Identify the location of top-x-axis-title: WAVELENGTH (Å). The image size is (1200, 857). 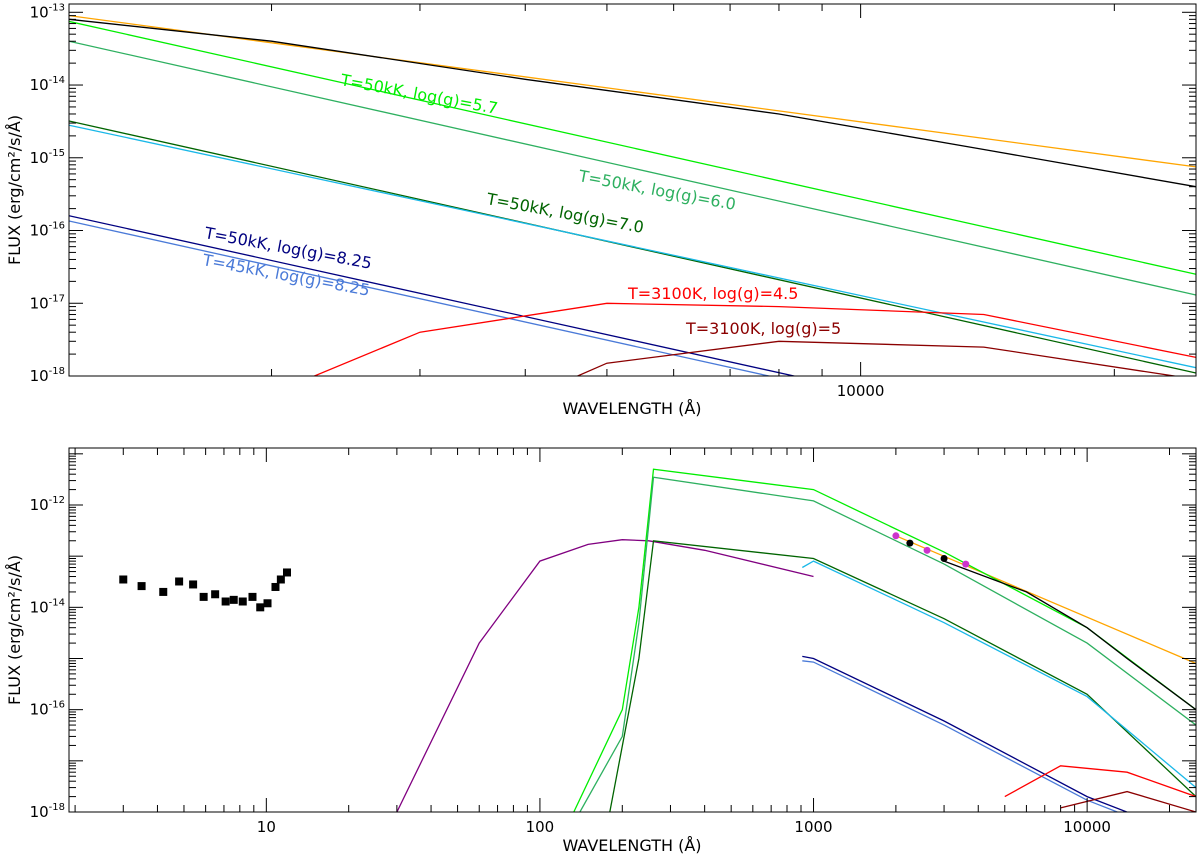
(631, 408).